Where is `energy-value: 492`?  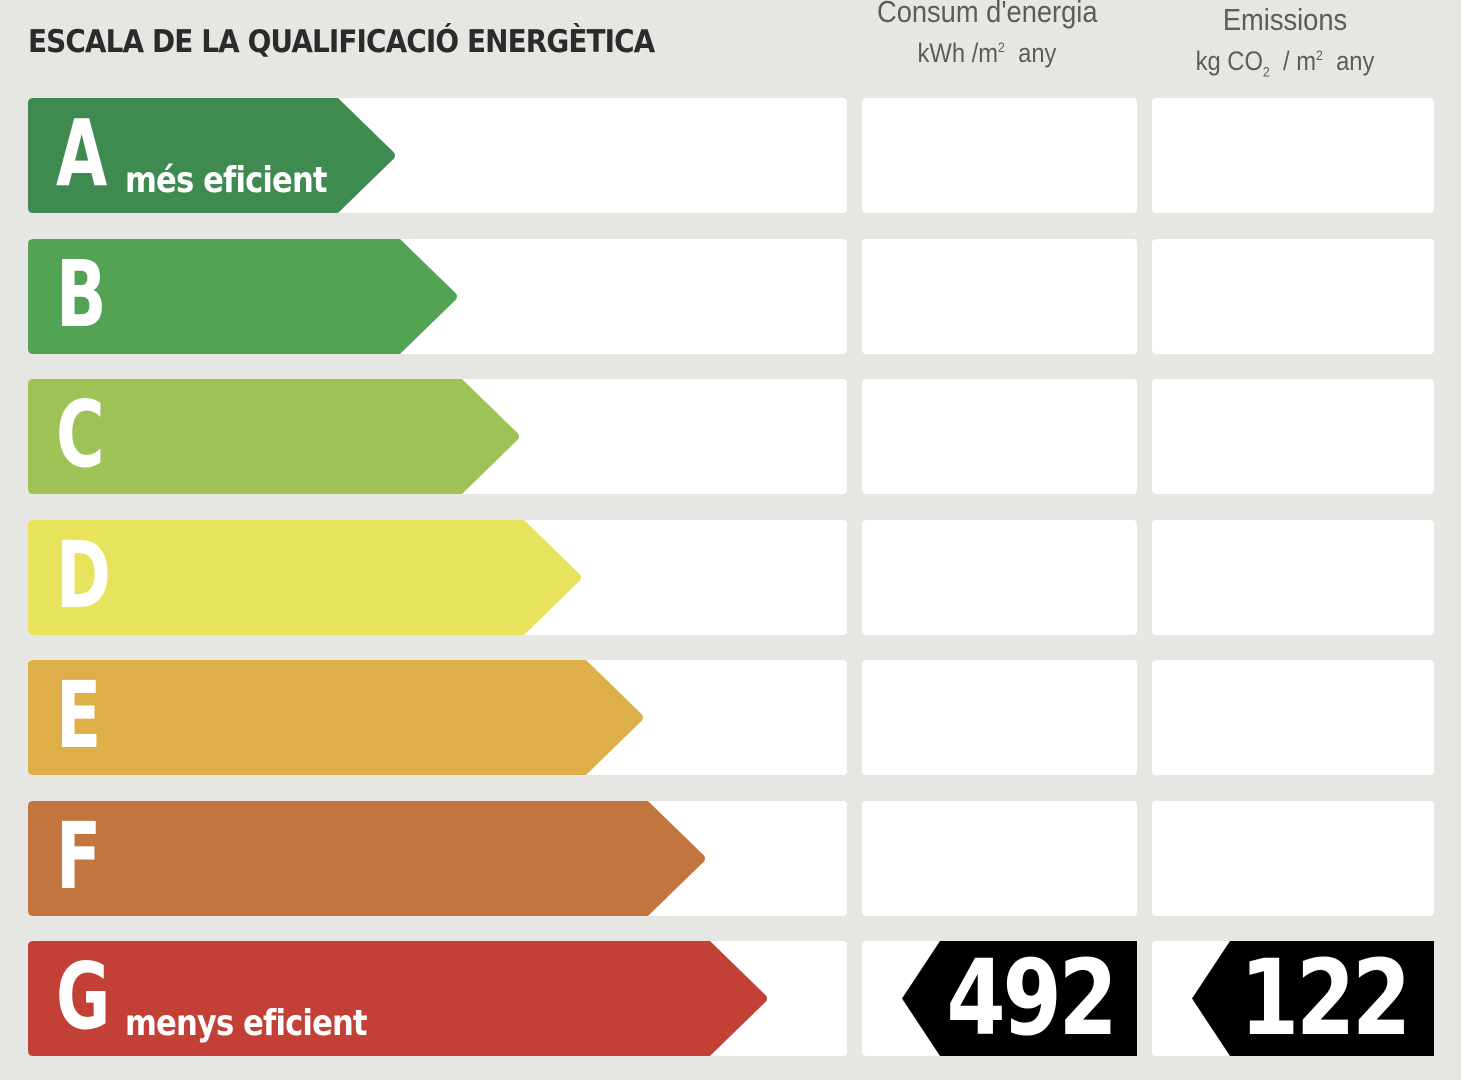
energy-value: 492 is located at coordinates (1031, 998).